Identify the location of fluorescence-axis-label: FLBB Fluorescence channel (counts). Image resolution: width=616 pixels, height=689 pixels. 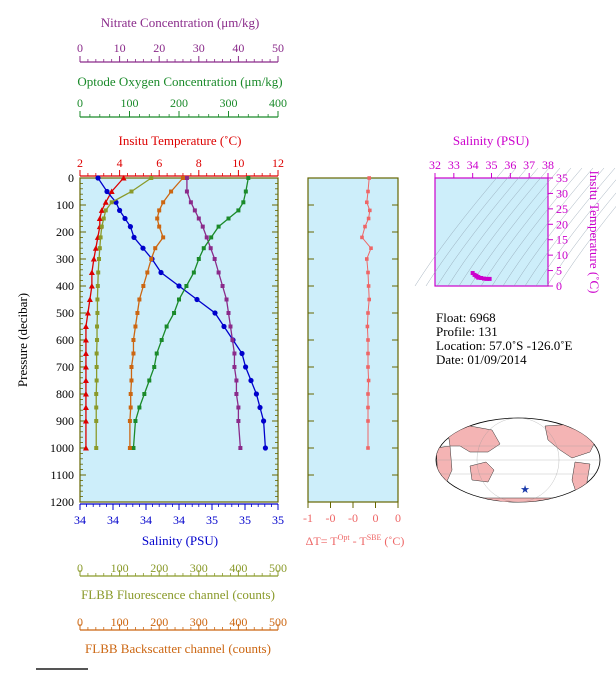
(178, 594).